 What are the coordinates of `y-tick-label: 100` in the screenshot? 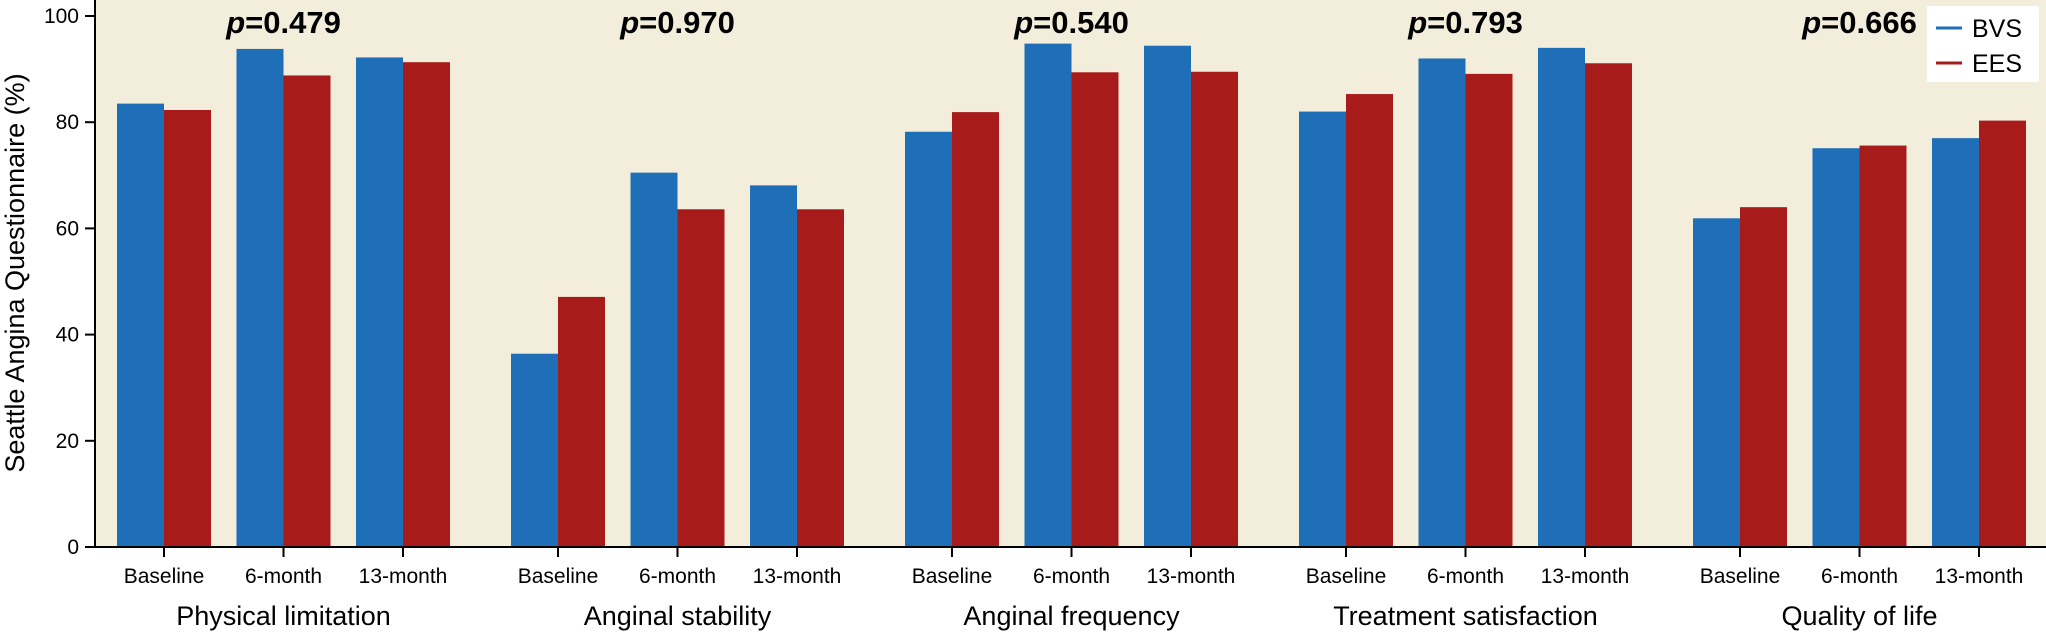 It's located at (61, 16).